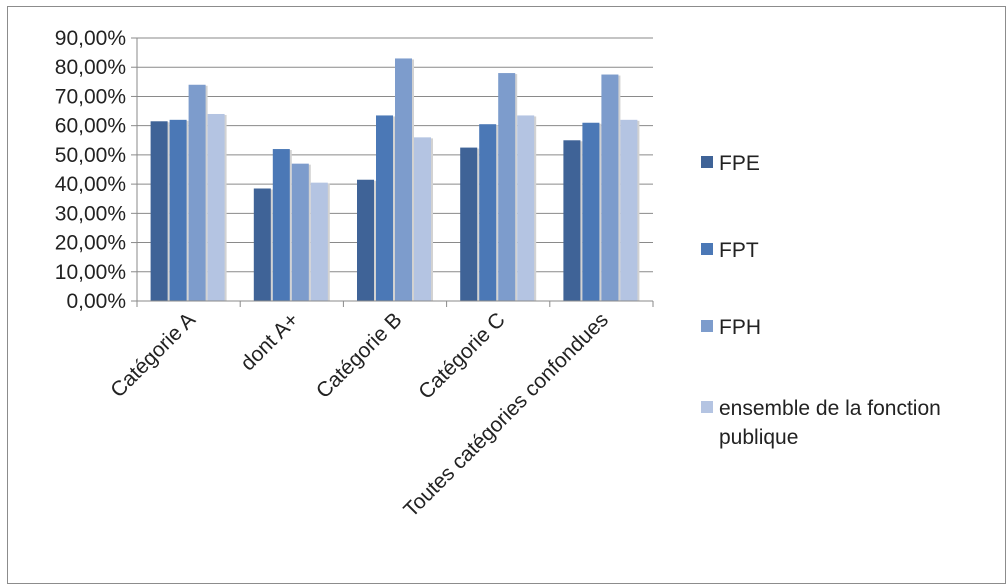  I want to click on x-category-label: Catégorie B, so click(359, 355).